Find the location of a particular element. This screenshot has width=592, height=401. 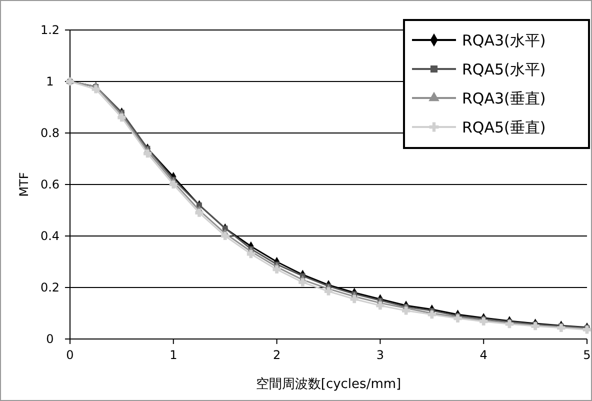

y-tick-label: 0.2 is located at coordinates (50, 287).